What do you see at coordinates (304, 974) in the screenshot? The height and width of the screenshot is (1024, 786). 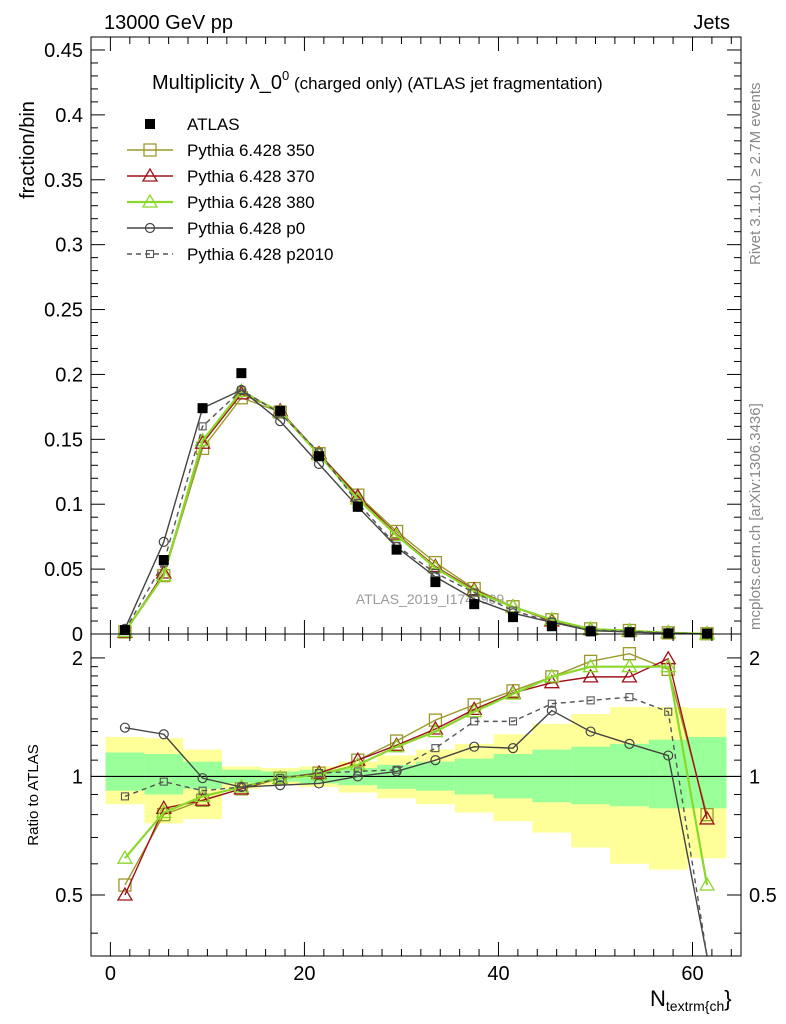 I see `x-tick-label: 20` at bounding box center [304, 974].